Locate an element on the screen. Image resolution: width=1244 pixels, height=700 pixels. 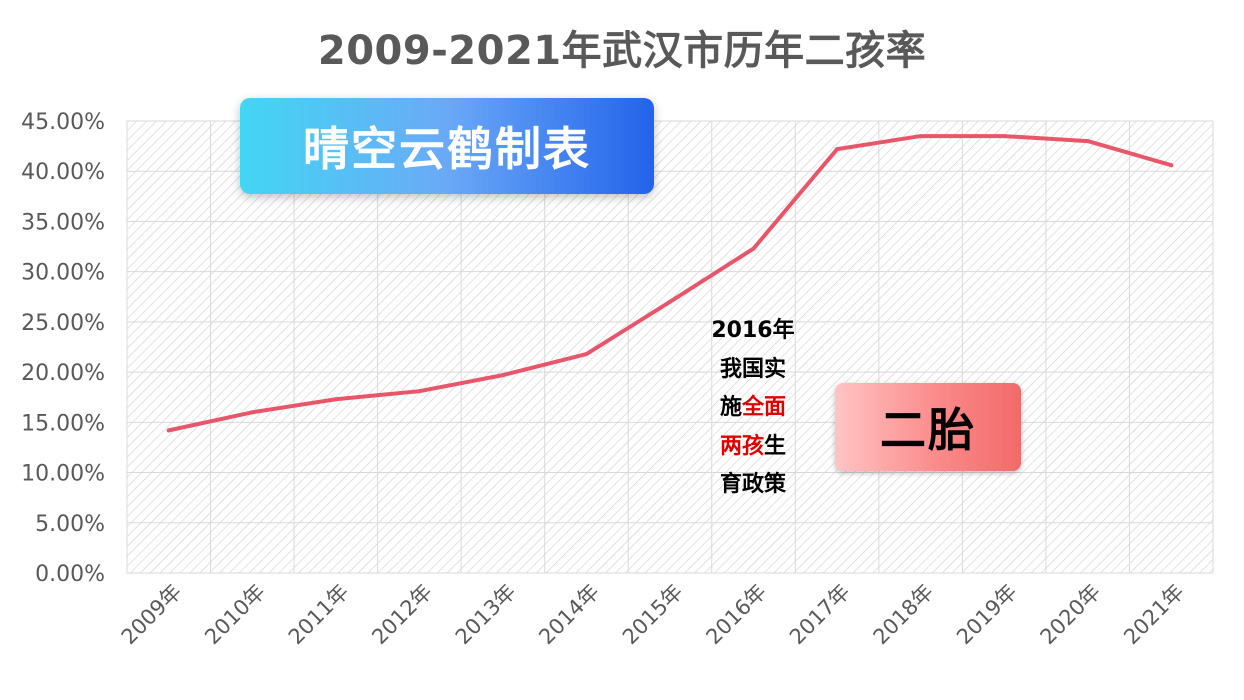
policy-annotation: 2016年 我国实 施全面 两孩生 育政策 is located at coordinates (753, 408).